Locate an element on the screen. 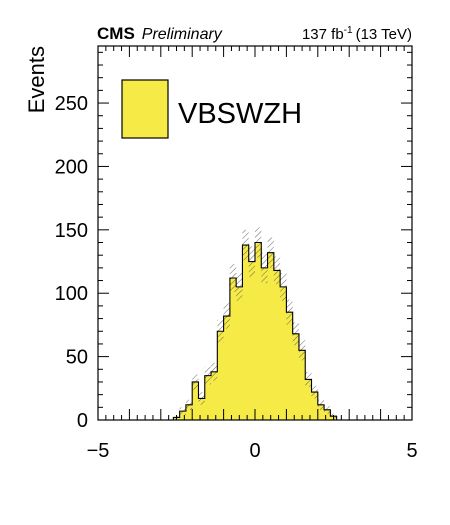 Image resolution: width=450 pixels, height=525 pixels. y-tick-label: 200 is located at coordinates (71, 167).